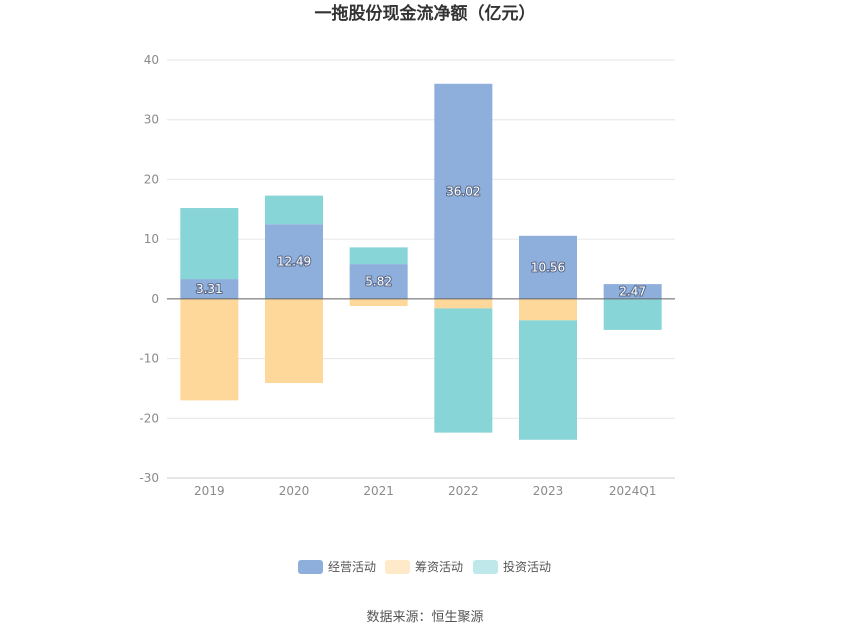  I want to click on x-tick-label: 2020, so click(294, 491).